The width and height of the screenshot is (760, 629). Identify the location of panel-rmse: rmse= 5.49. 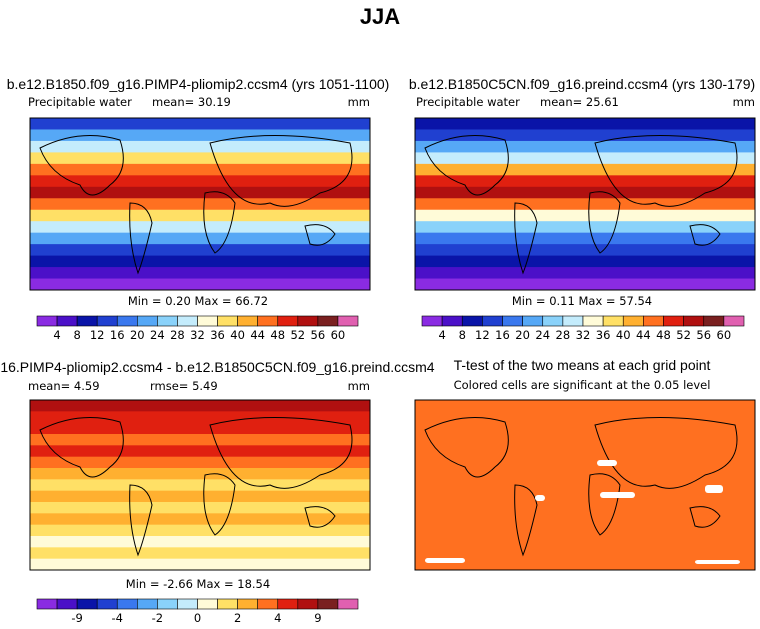
(184, 386).